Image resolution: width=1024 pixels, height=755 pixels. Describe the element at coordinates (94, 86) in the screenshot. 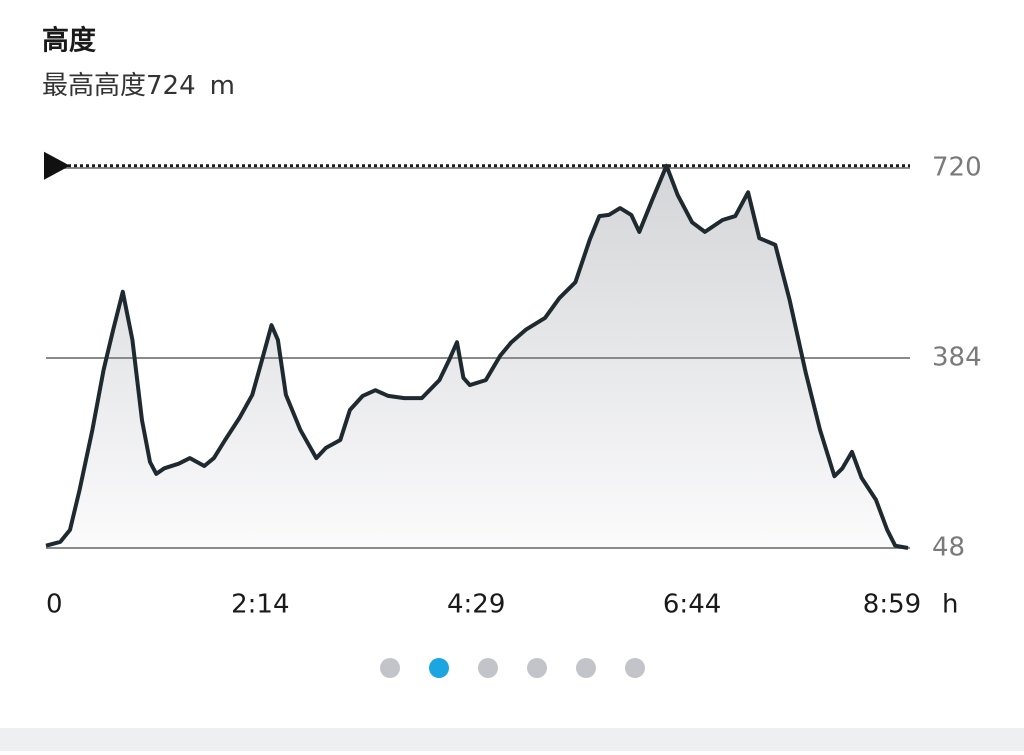

I see `subtitle-label: 最高高度` at that location.